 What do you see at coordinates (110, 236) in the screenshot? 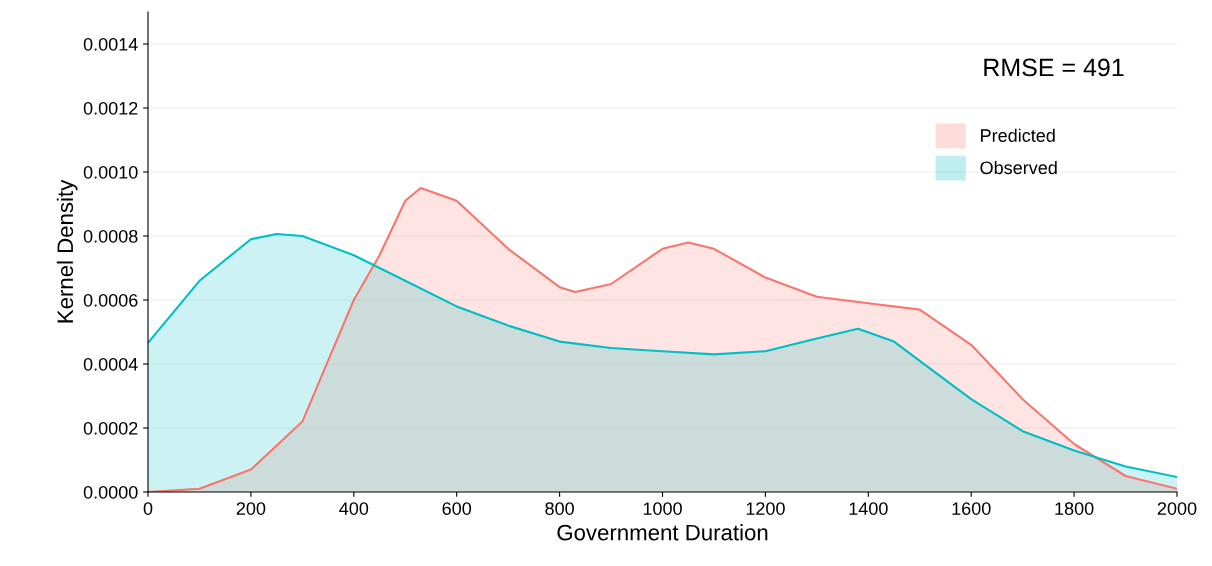
I see `y-tick-label: 0.0008` at bounding box center [110, 236].